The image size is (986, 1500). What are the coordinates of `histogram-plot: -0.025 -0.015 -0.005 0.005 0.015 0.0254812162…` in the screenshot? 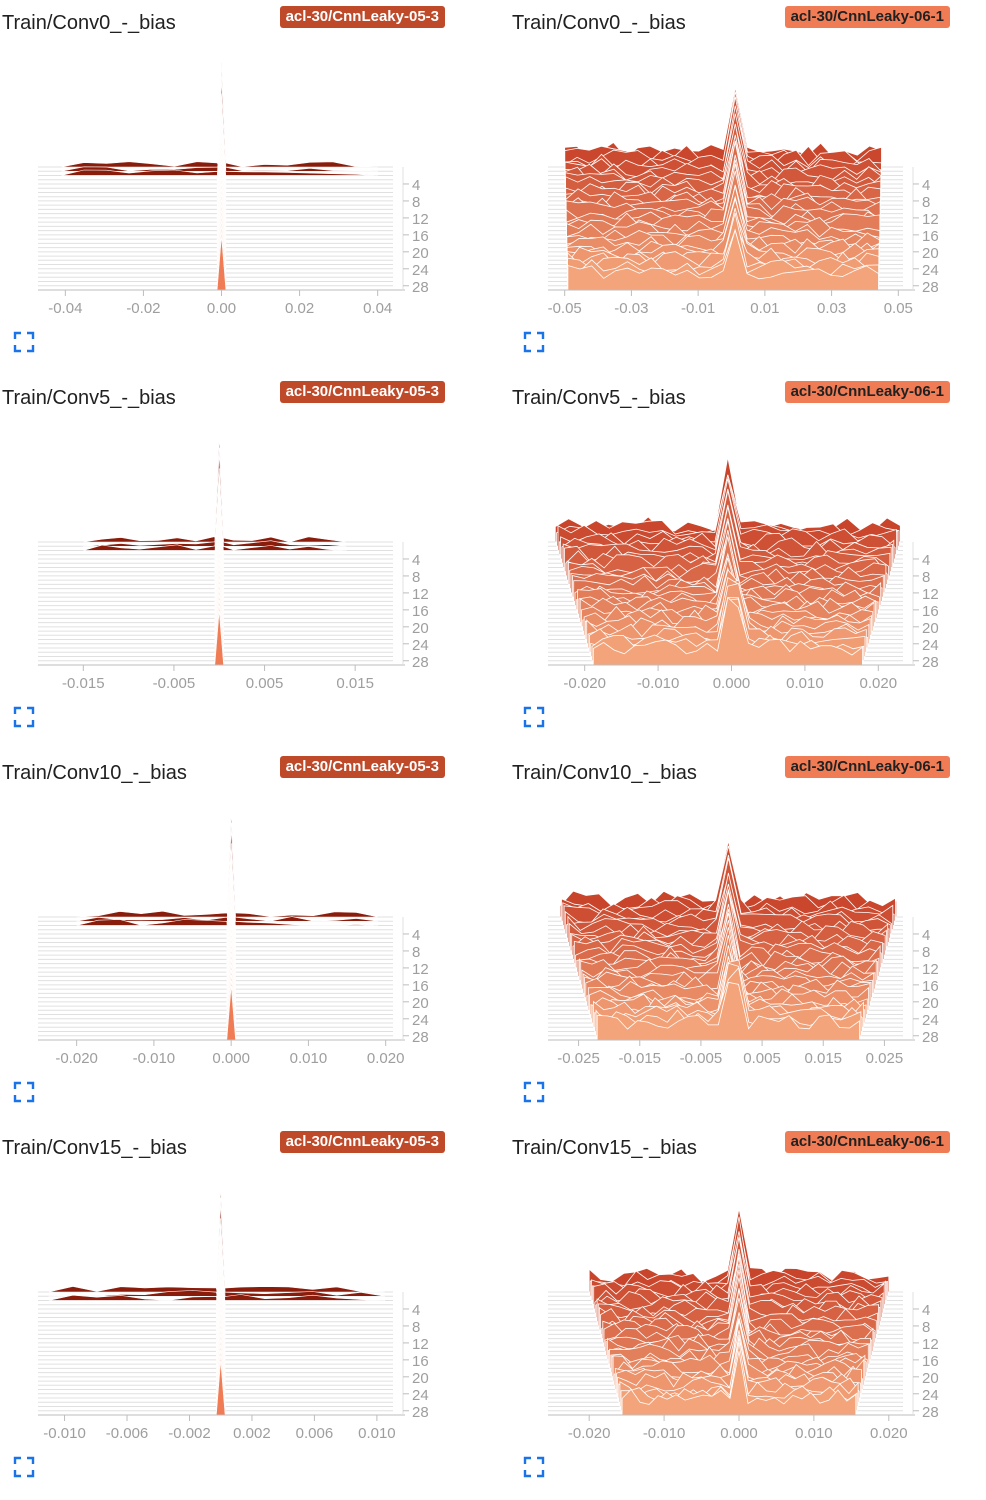 It's located at (743, 953).